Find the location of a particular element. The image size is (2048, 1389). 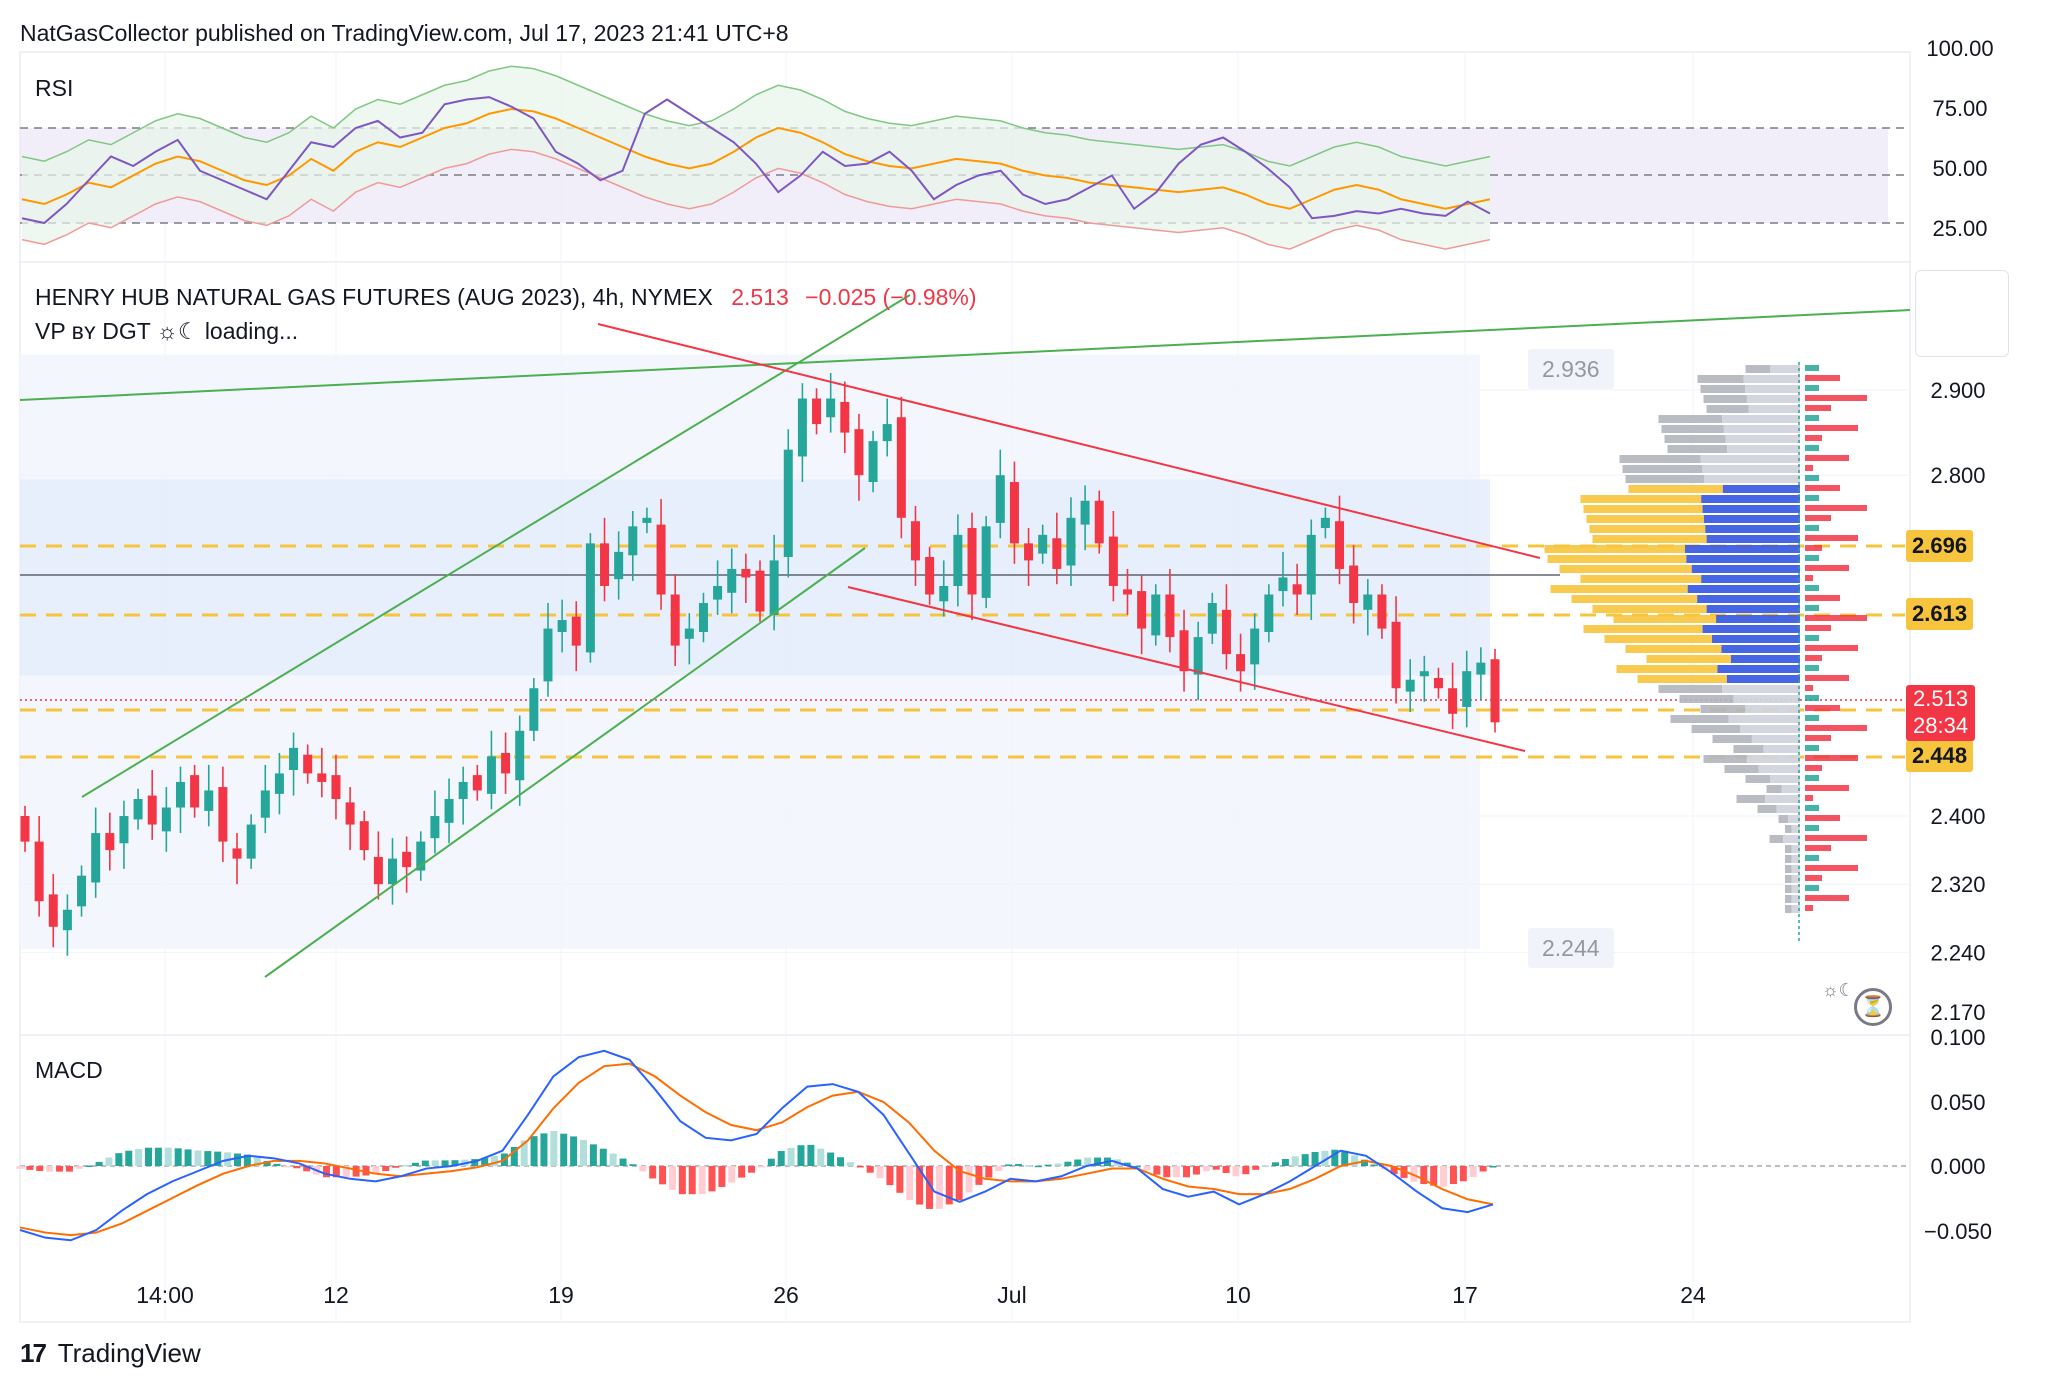

macd-axis-tick: 0.050 is located at coordinates (1957, 1102).